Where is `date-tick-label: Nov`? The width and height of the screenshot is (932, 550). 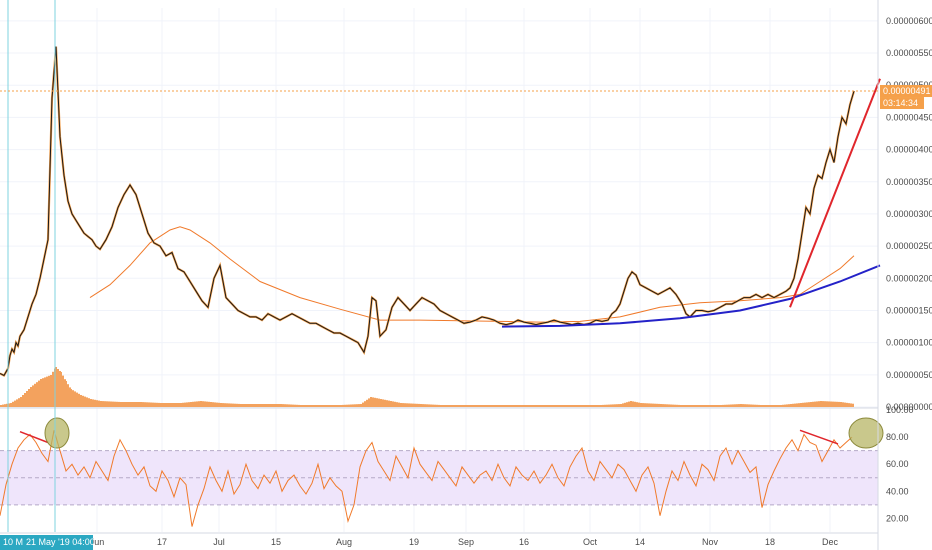 date-tick-label: Nov is located at coordinates (710, 542).